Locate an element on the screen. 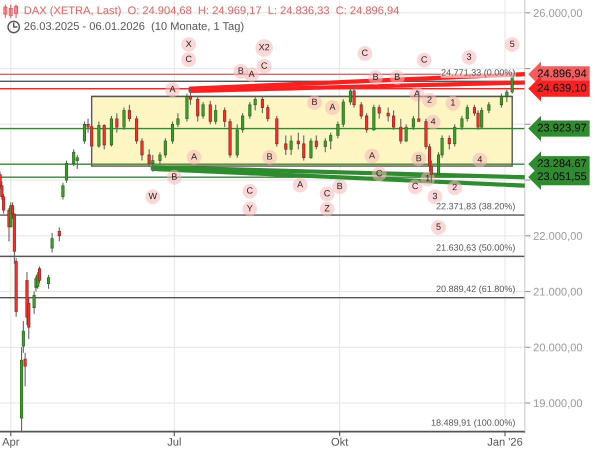  y-tick-label: 21.000,00 is located at coordinates (558, 292).